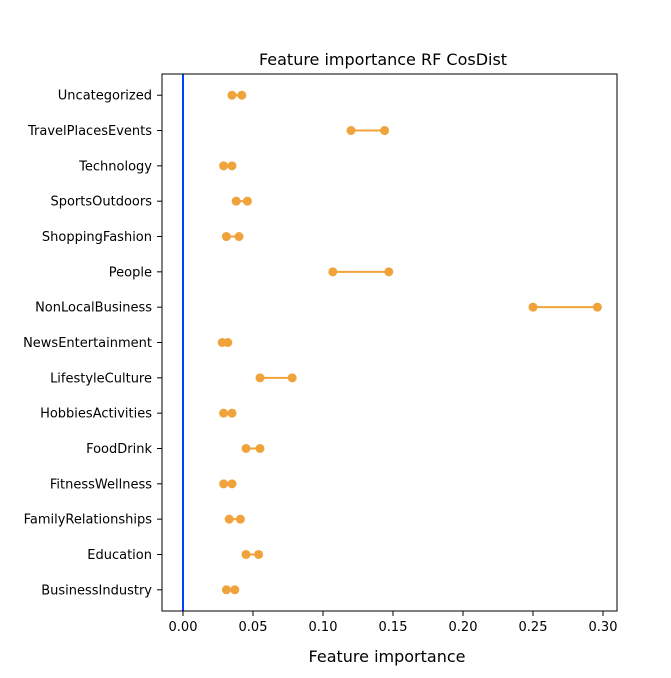 The image size is (671, 678). Describe the element at coordinates (97, 237) in the screenshot. I see `y-tick-label: ShoppingFashion` at that location.